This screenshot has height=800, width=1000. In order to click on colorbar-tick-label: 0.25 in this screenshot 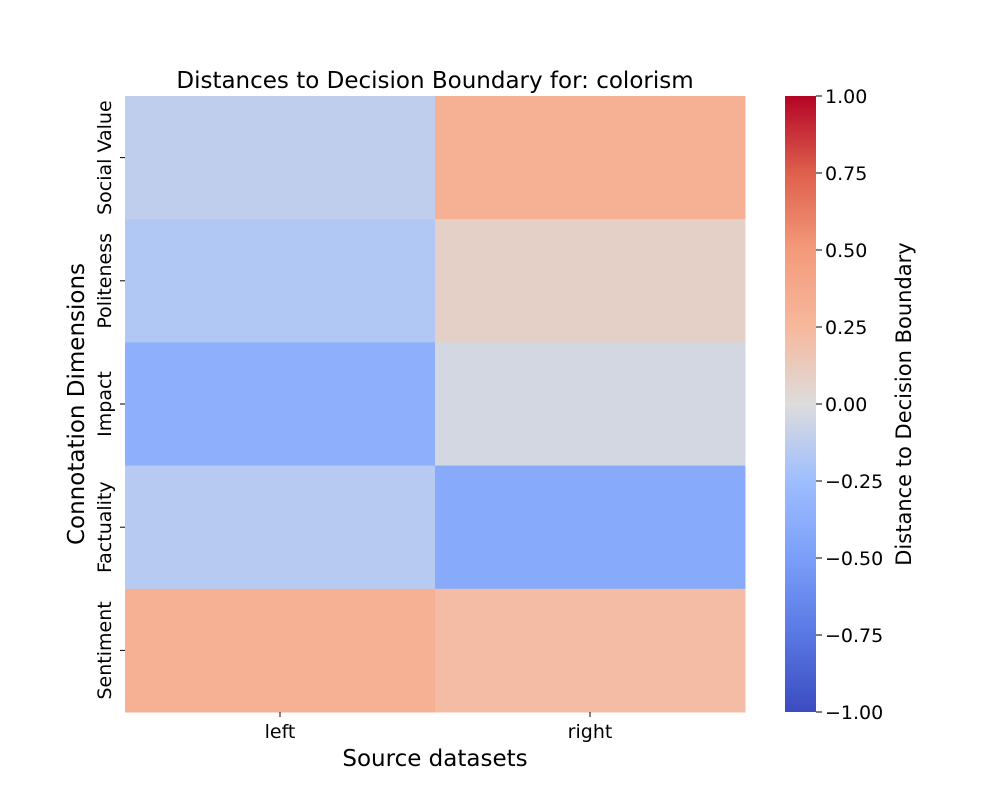, I will do `click(846, 328)`.